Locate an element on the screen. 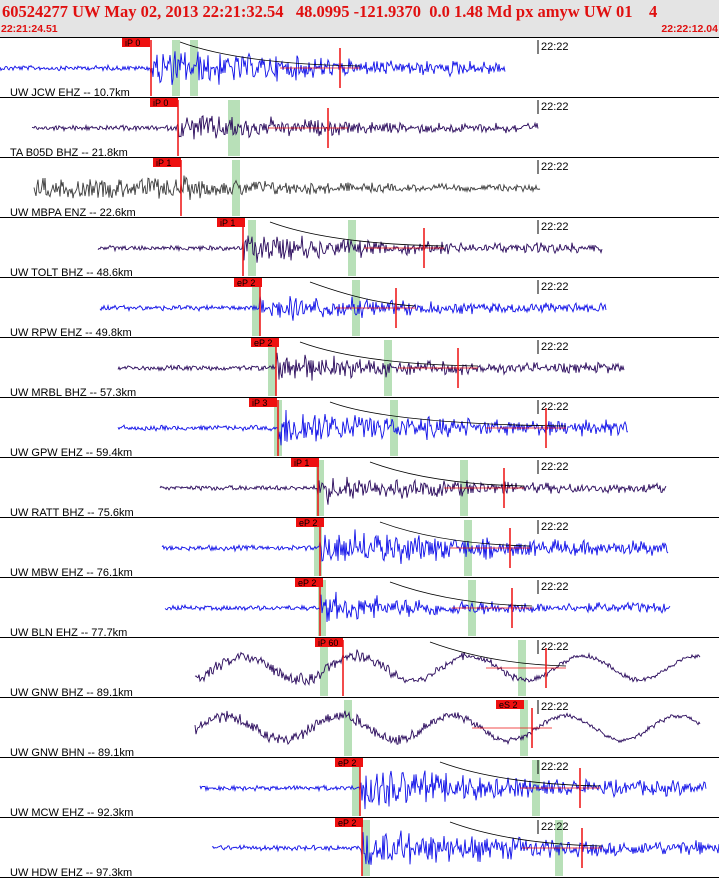  trace-row: 22:22 iP 3 UW GPW EHZ -- 59.4km is located at coordinates (359, 428).